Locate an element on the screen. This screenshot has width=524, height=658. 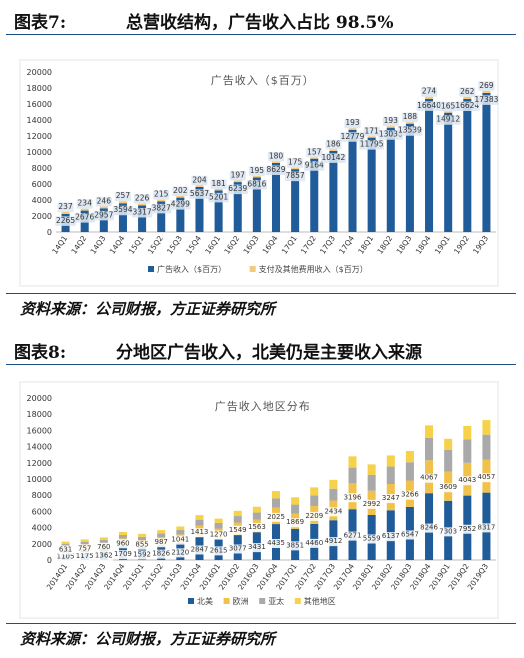
data-label: 193 is located at coordinates (391, 120).